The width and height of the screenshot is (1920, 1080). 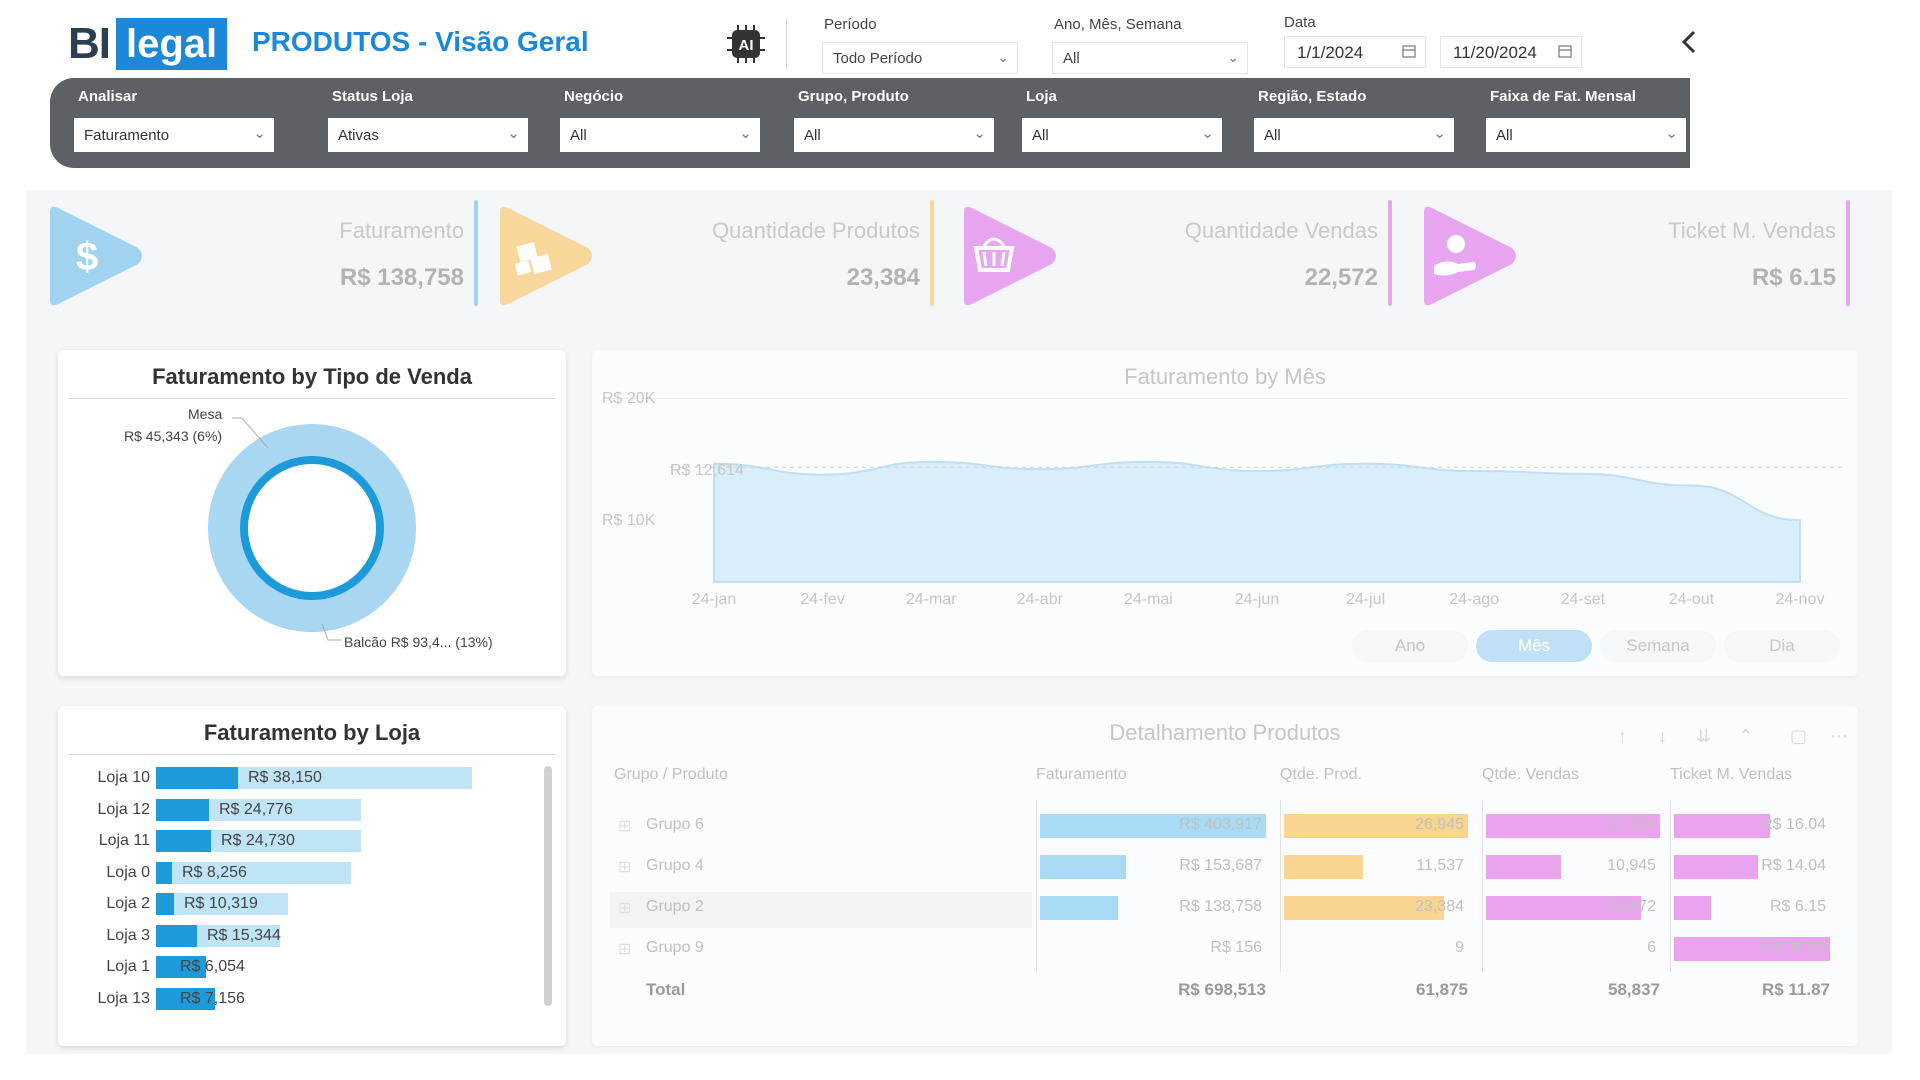 I want to click on stores-scrollbar, so click(x=548, y=886).